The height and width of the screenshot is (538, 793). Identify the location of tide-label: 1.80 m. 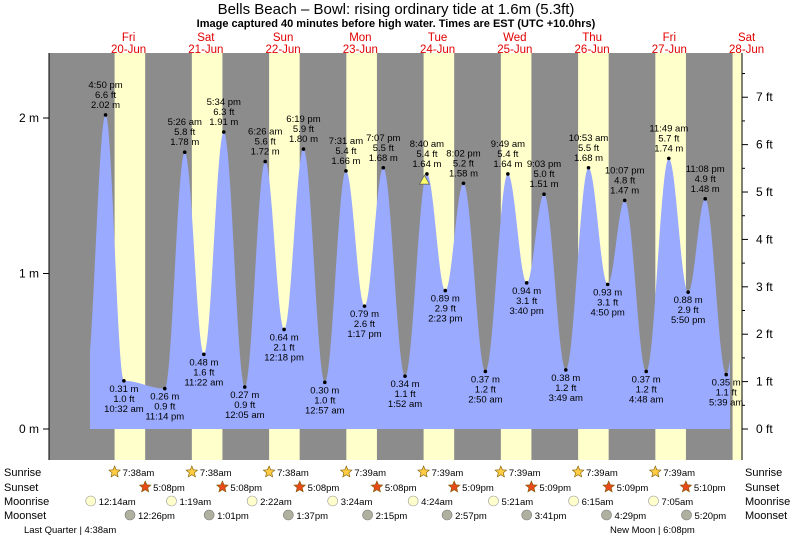
(303, 139).